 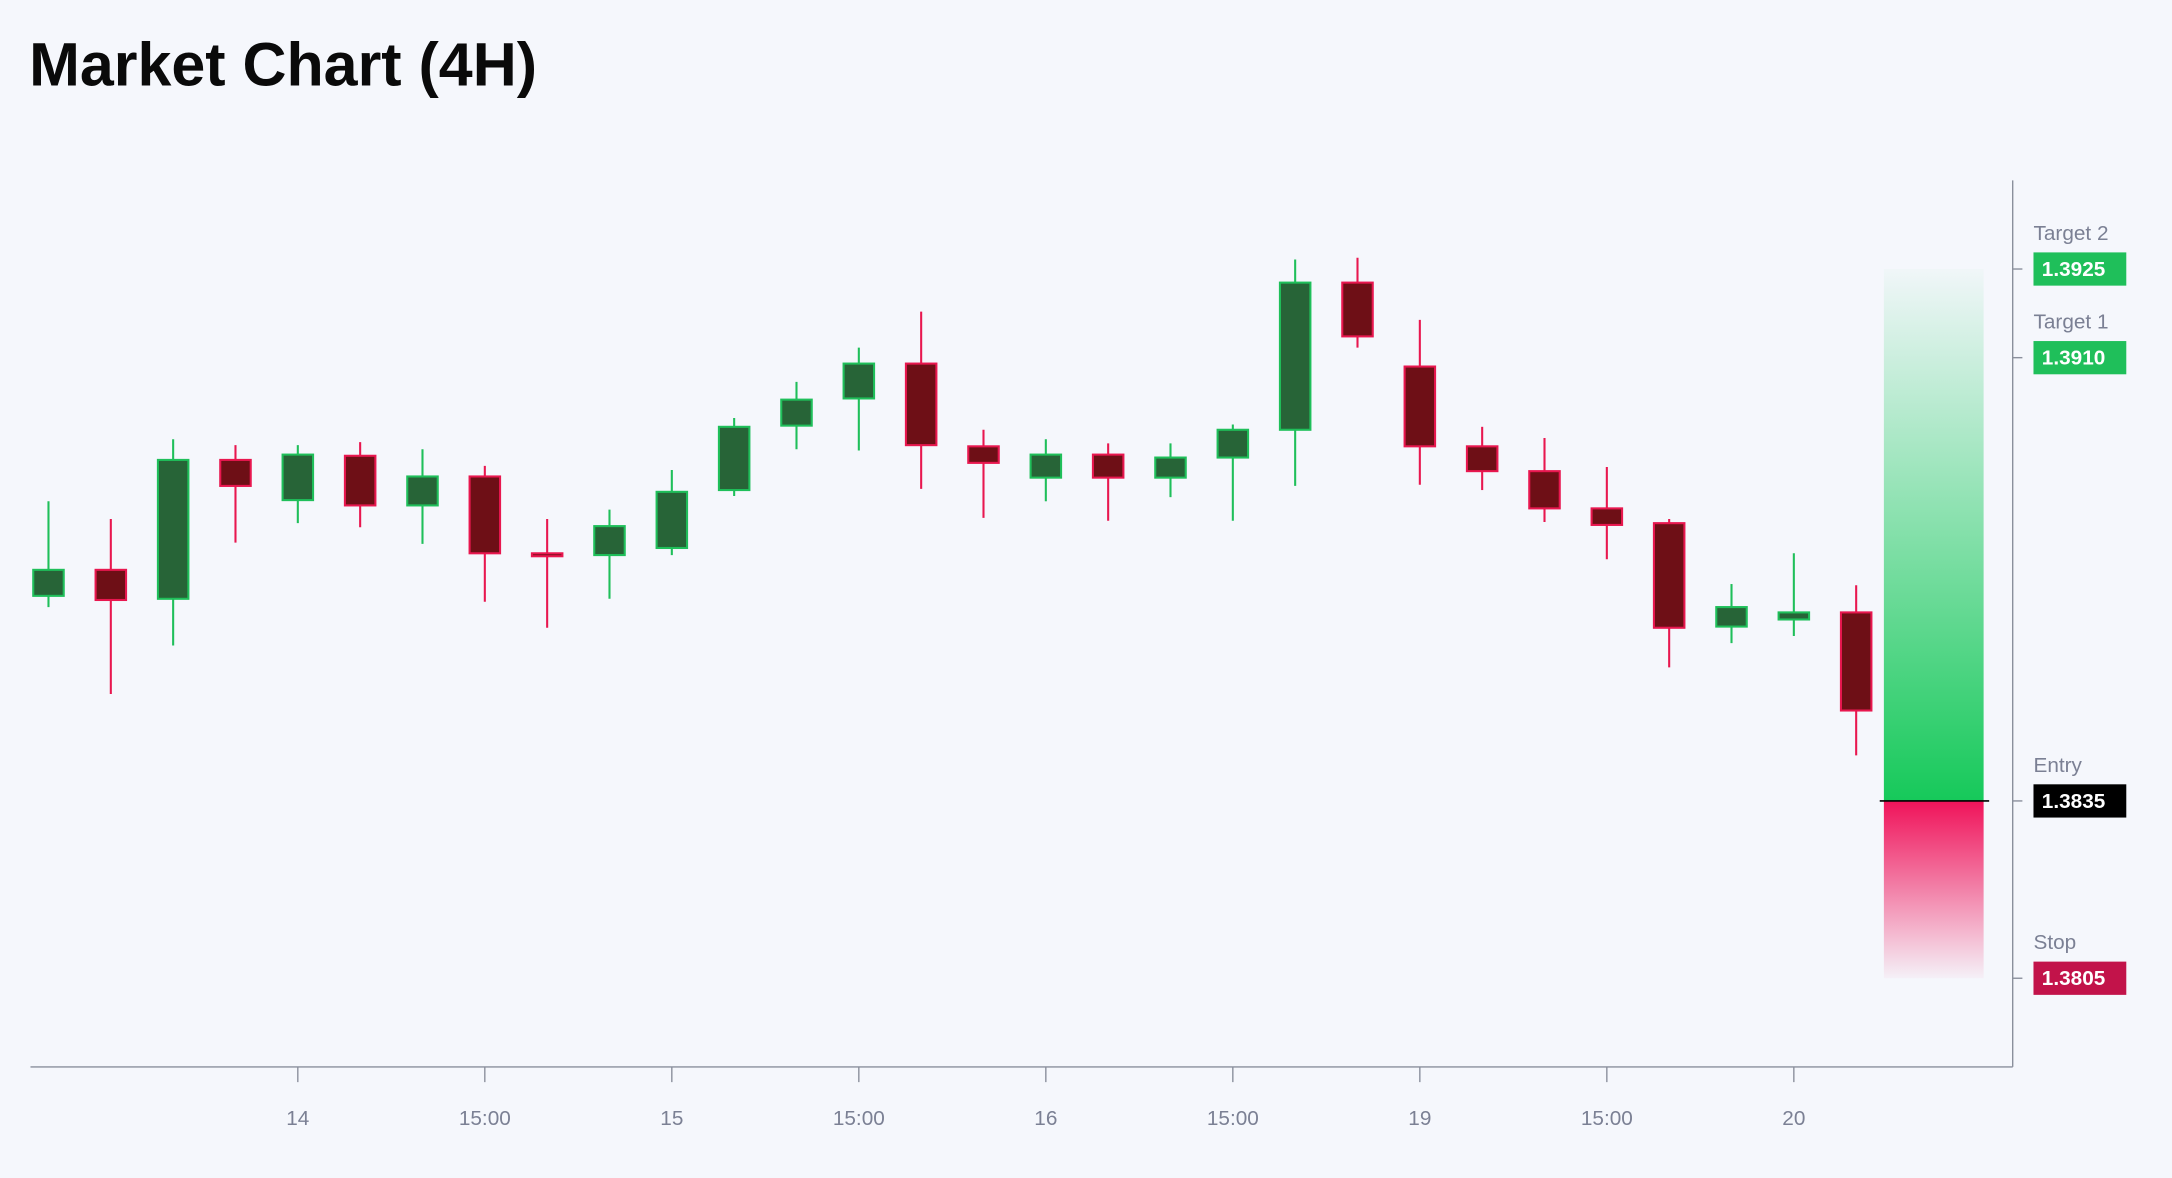 I want to click on x-tick-label: 16, so click(x=1045, y=1118).